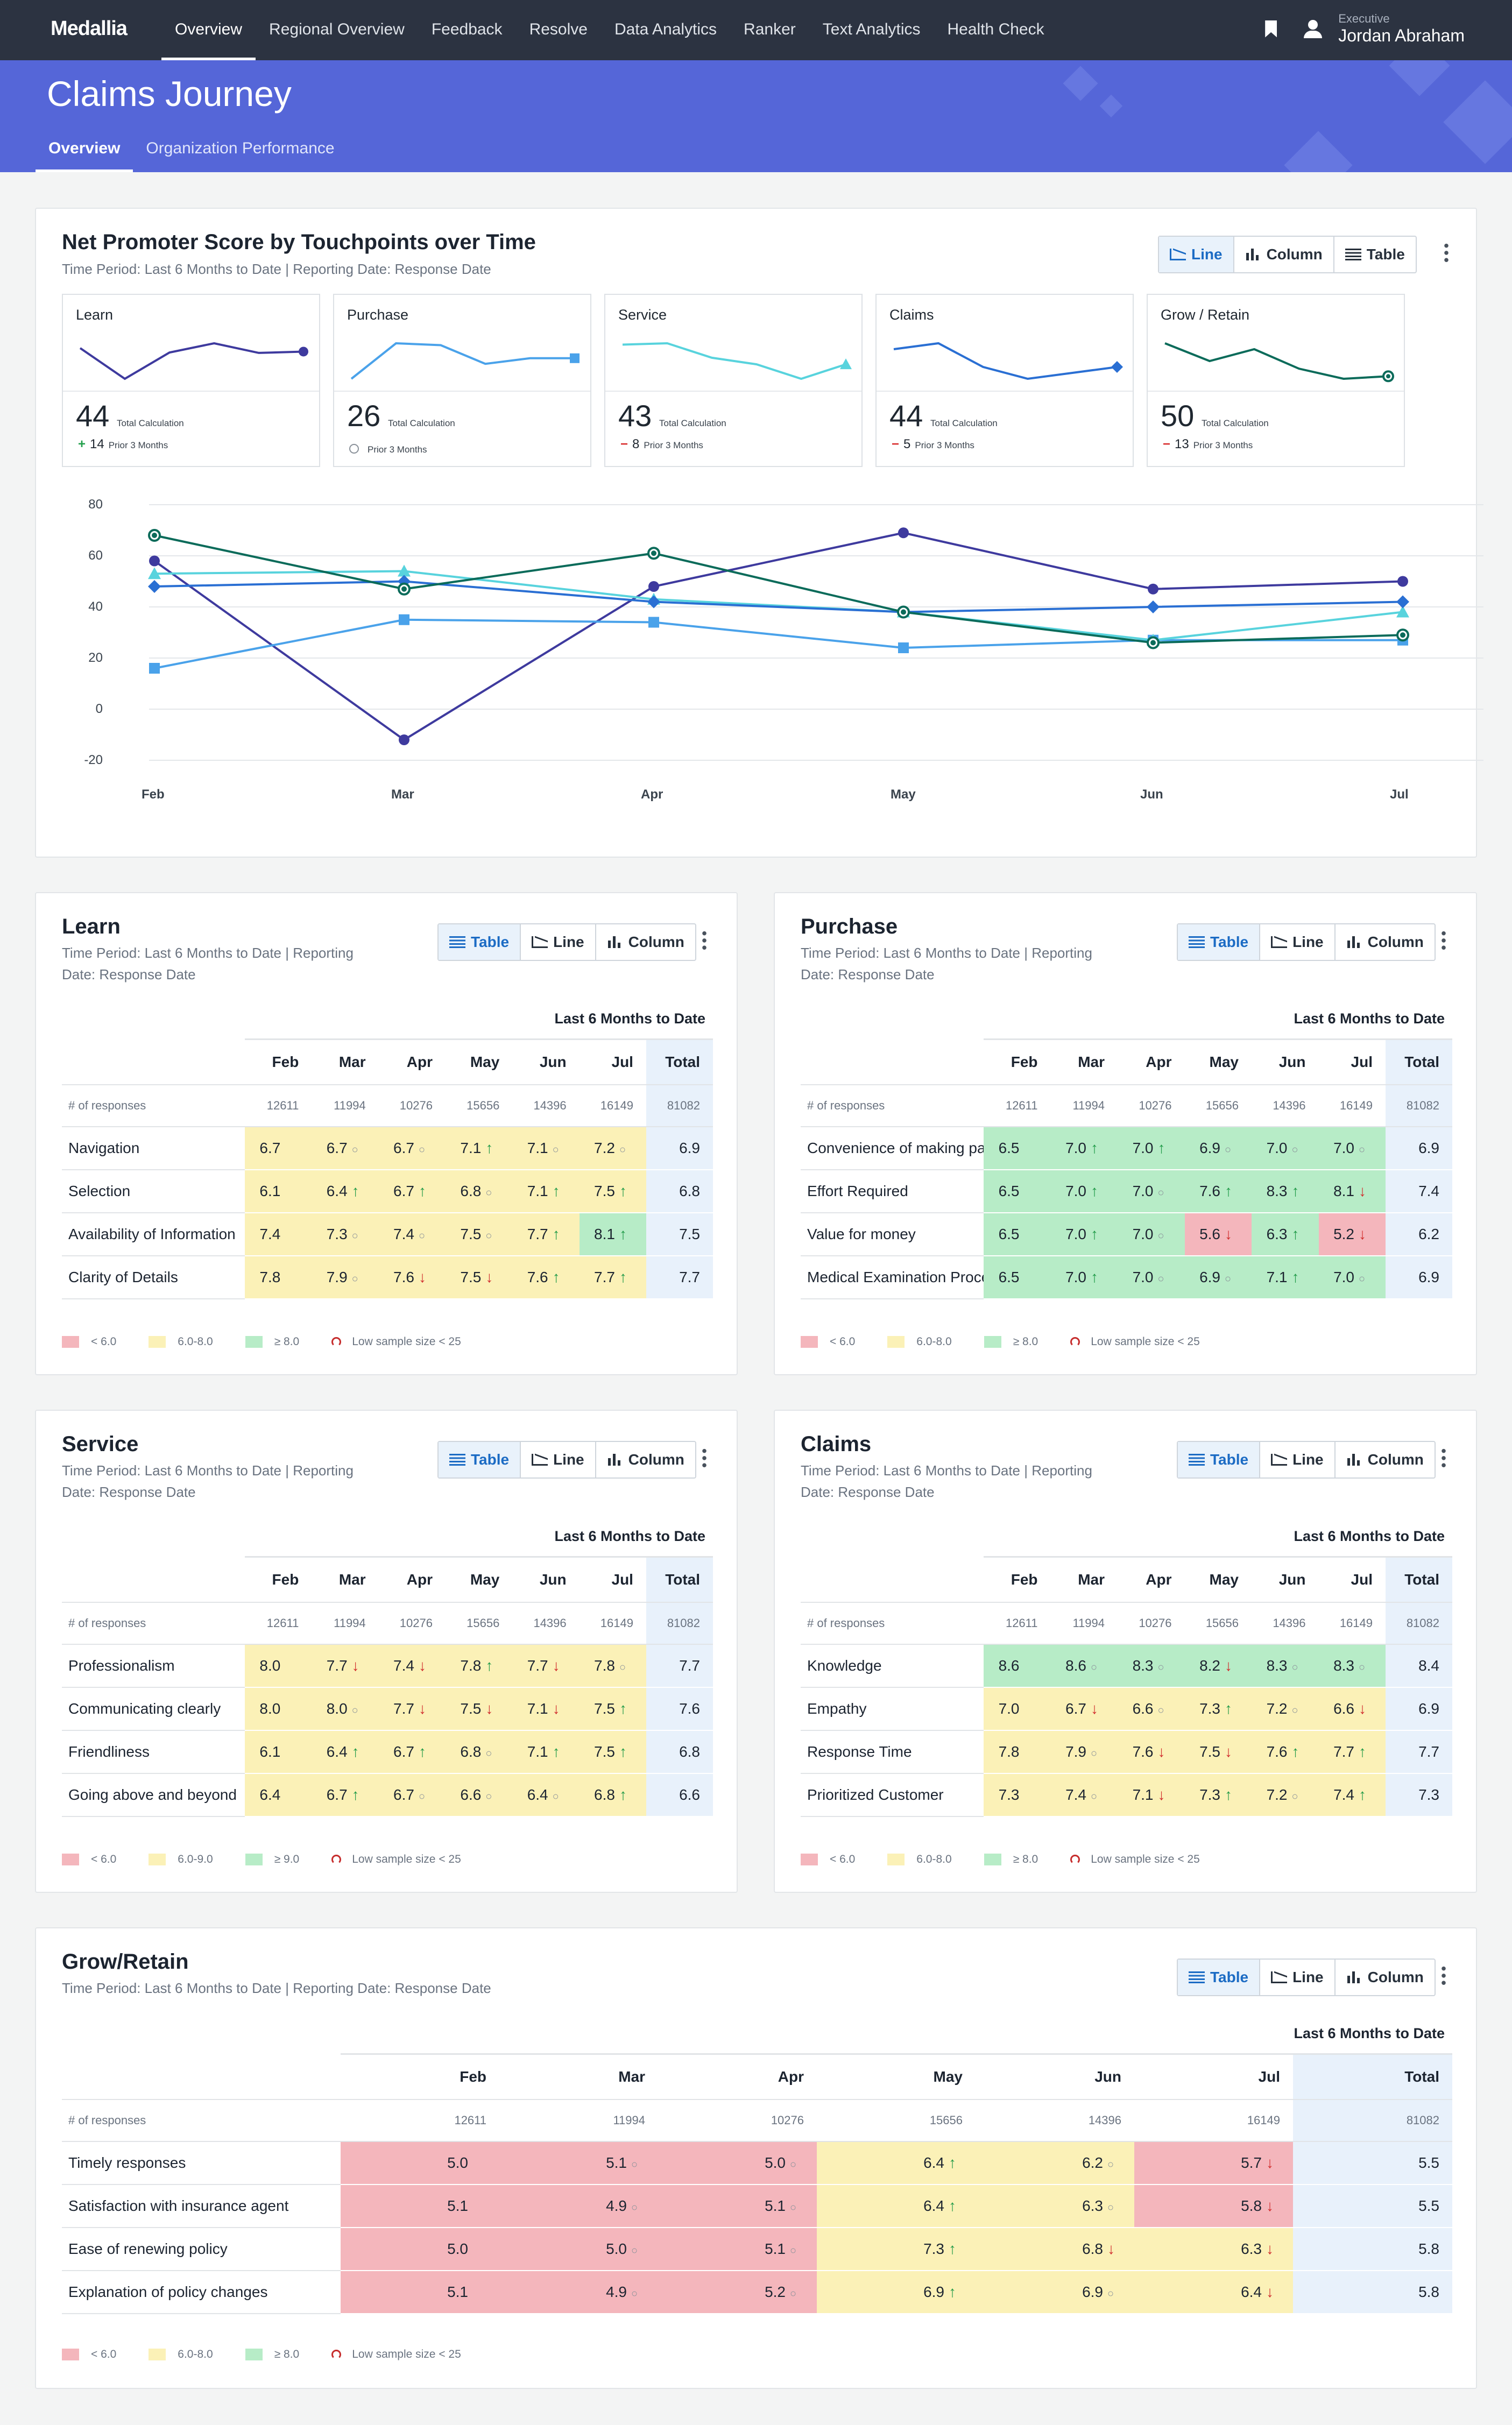 The image size is (1512, 2425). What do you see at coordinates (479, 1666) in the screenshot?
I see `score-cell: 7.8 ↑` at bounding box center [479, 1666].